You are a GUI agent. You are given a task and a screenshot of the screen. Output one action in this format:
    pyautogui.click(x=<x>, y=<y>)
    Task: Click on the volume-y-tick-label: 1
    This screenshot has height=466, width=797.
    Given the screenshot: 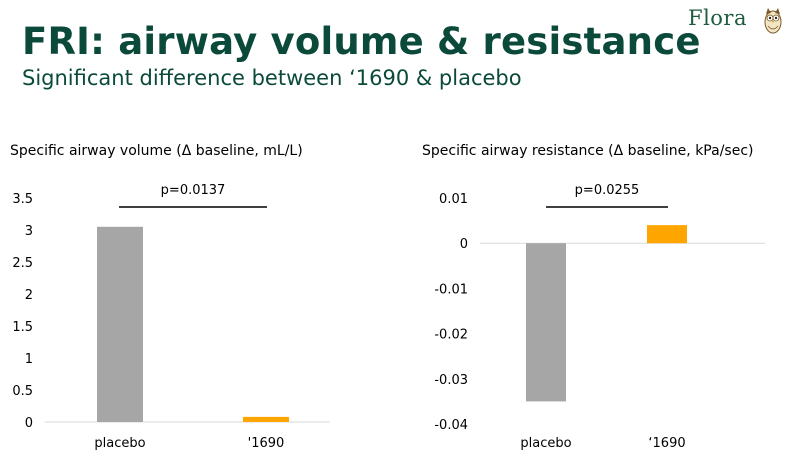 What is the action you would take?
    pyautogui.click(x=29, y=359)
    